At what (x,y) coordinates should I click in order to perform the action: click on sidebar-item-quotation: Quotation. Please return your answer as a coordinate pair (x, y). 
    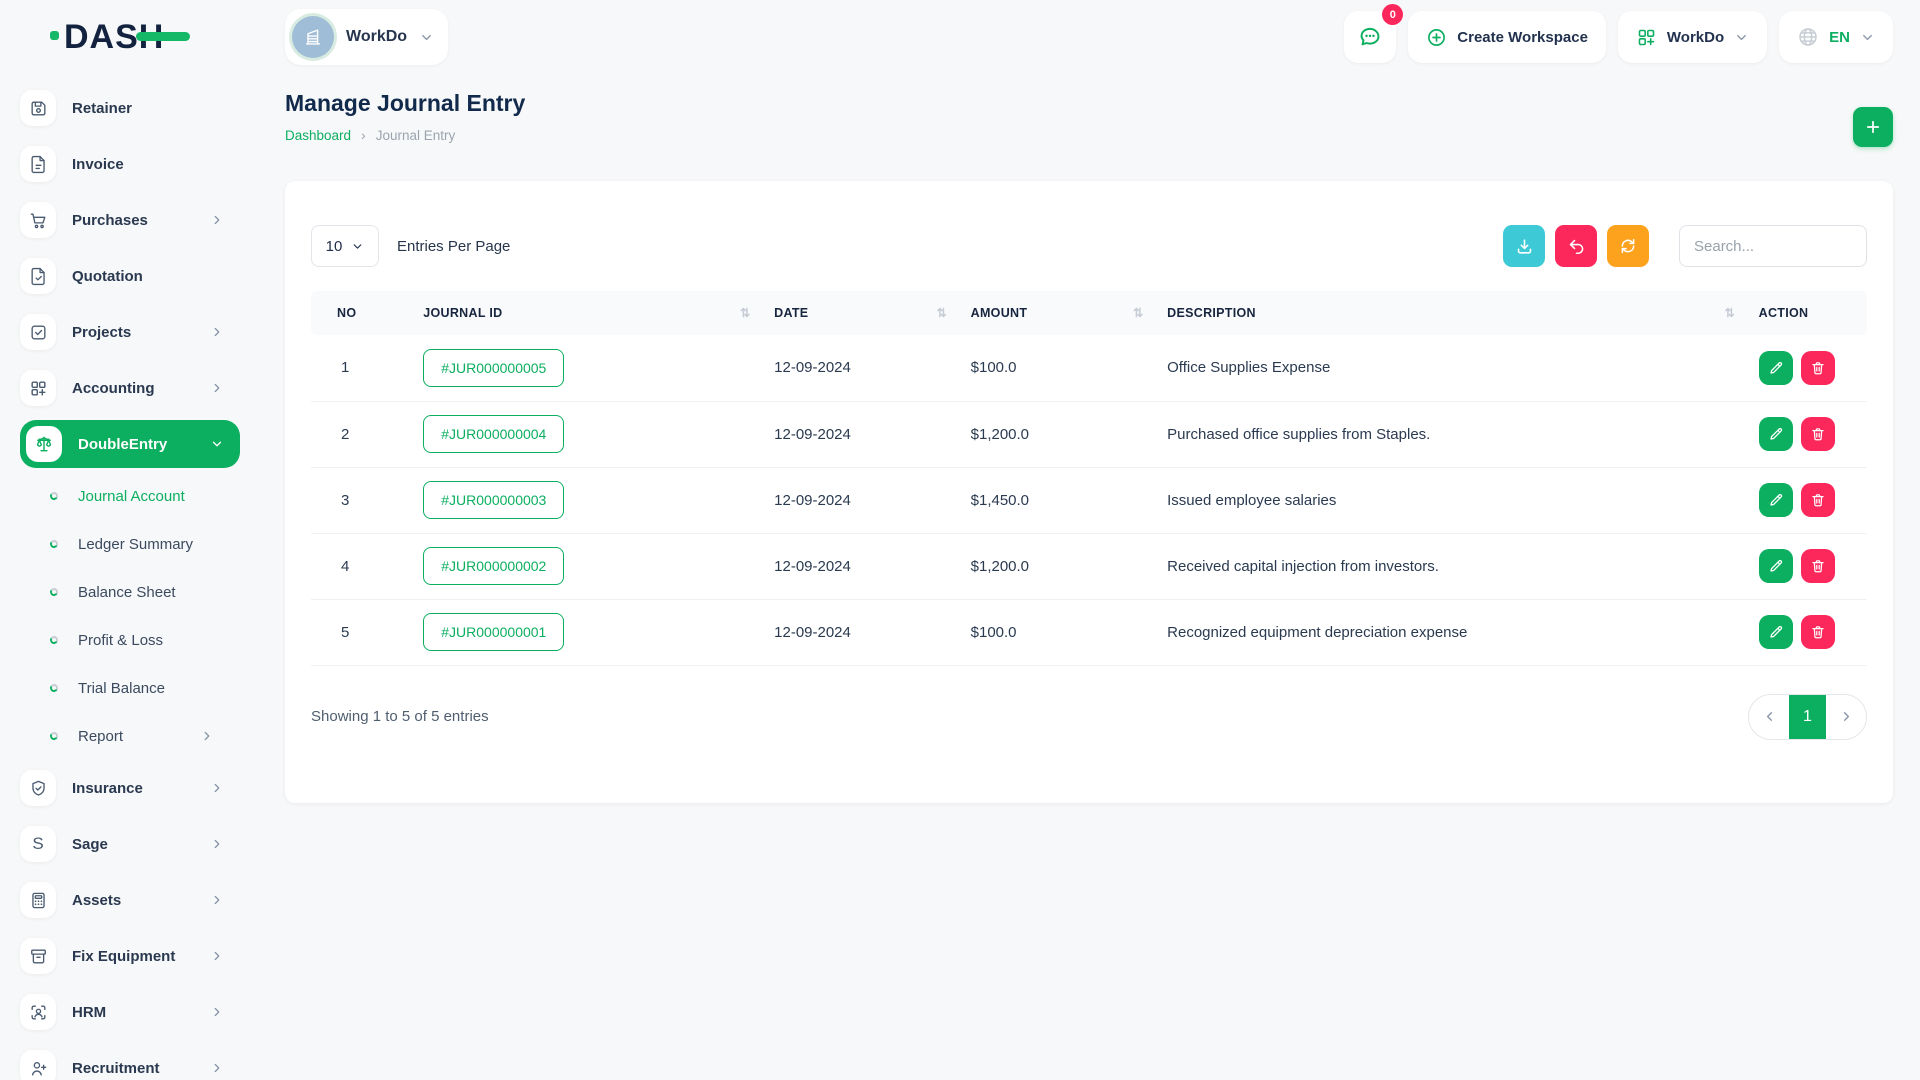
    Looking at the image, I should click on (135, 276).